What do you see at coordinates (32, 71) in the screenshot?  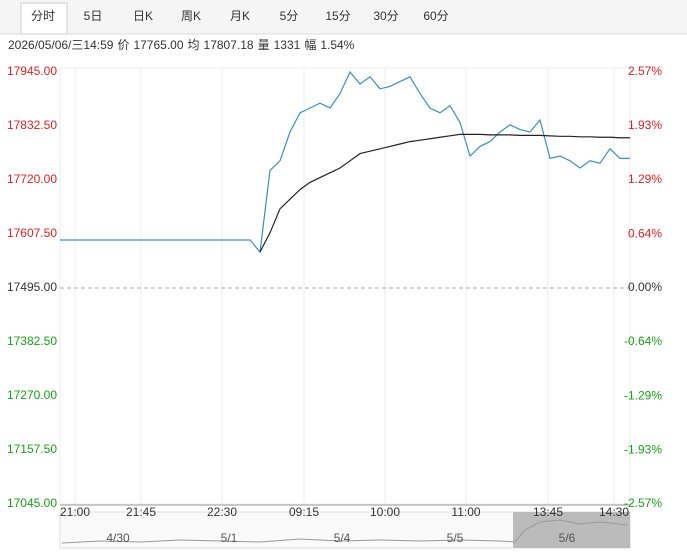 I see `y-tick-label: 17945.00` at bounding box center [32, 71].